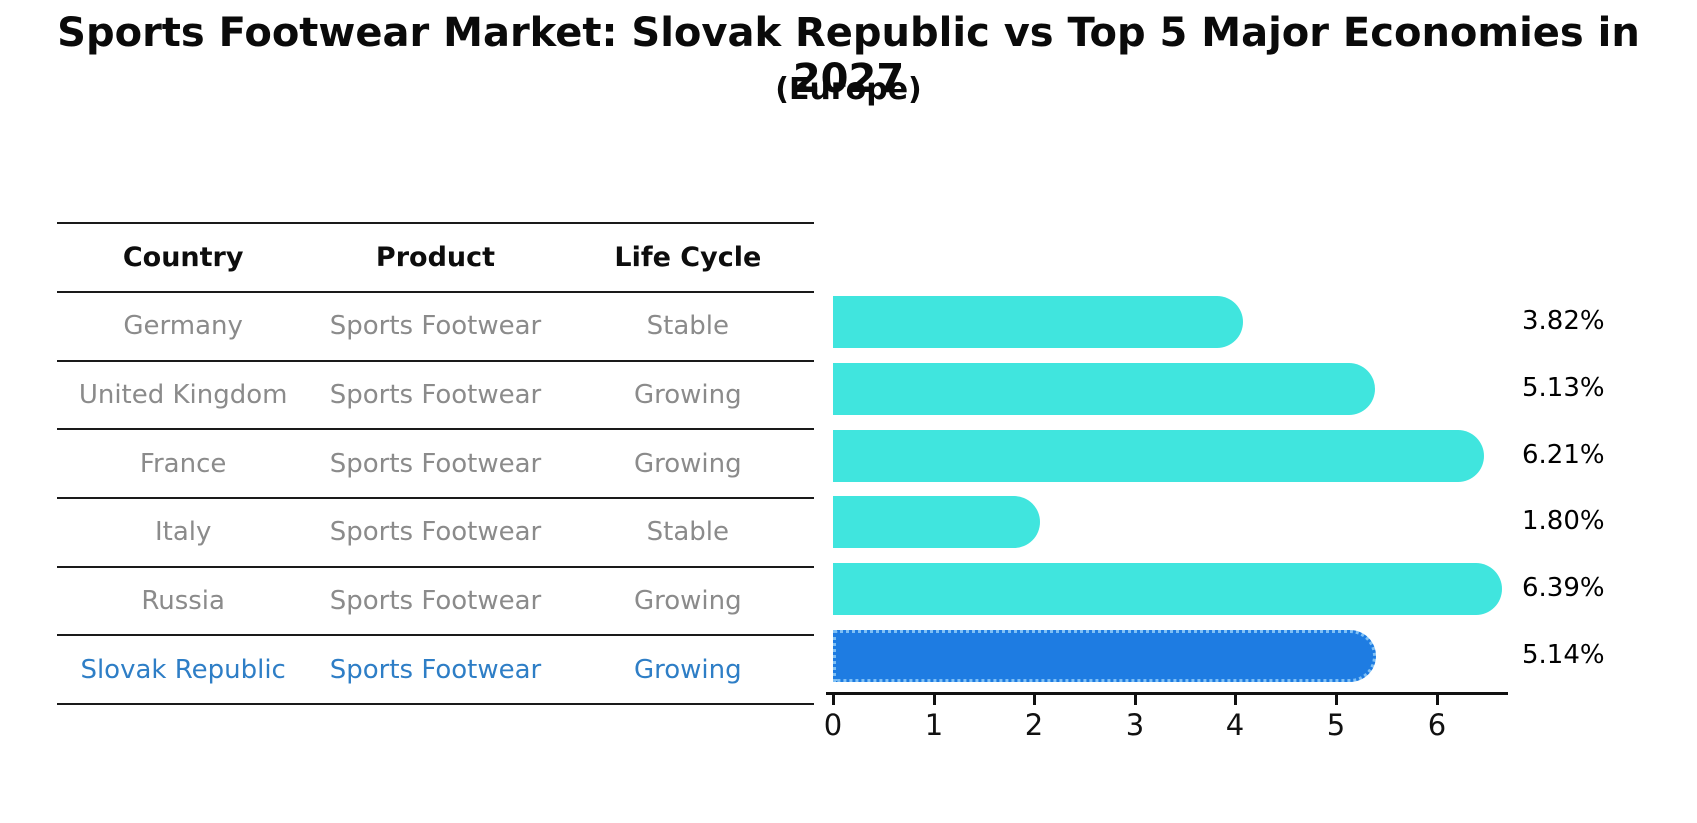 This screenshot has width=1697, height=823. Describe the element at coordinates (183, 601) in the screenshot. I see `cell-russia-country: Russia` at that location.